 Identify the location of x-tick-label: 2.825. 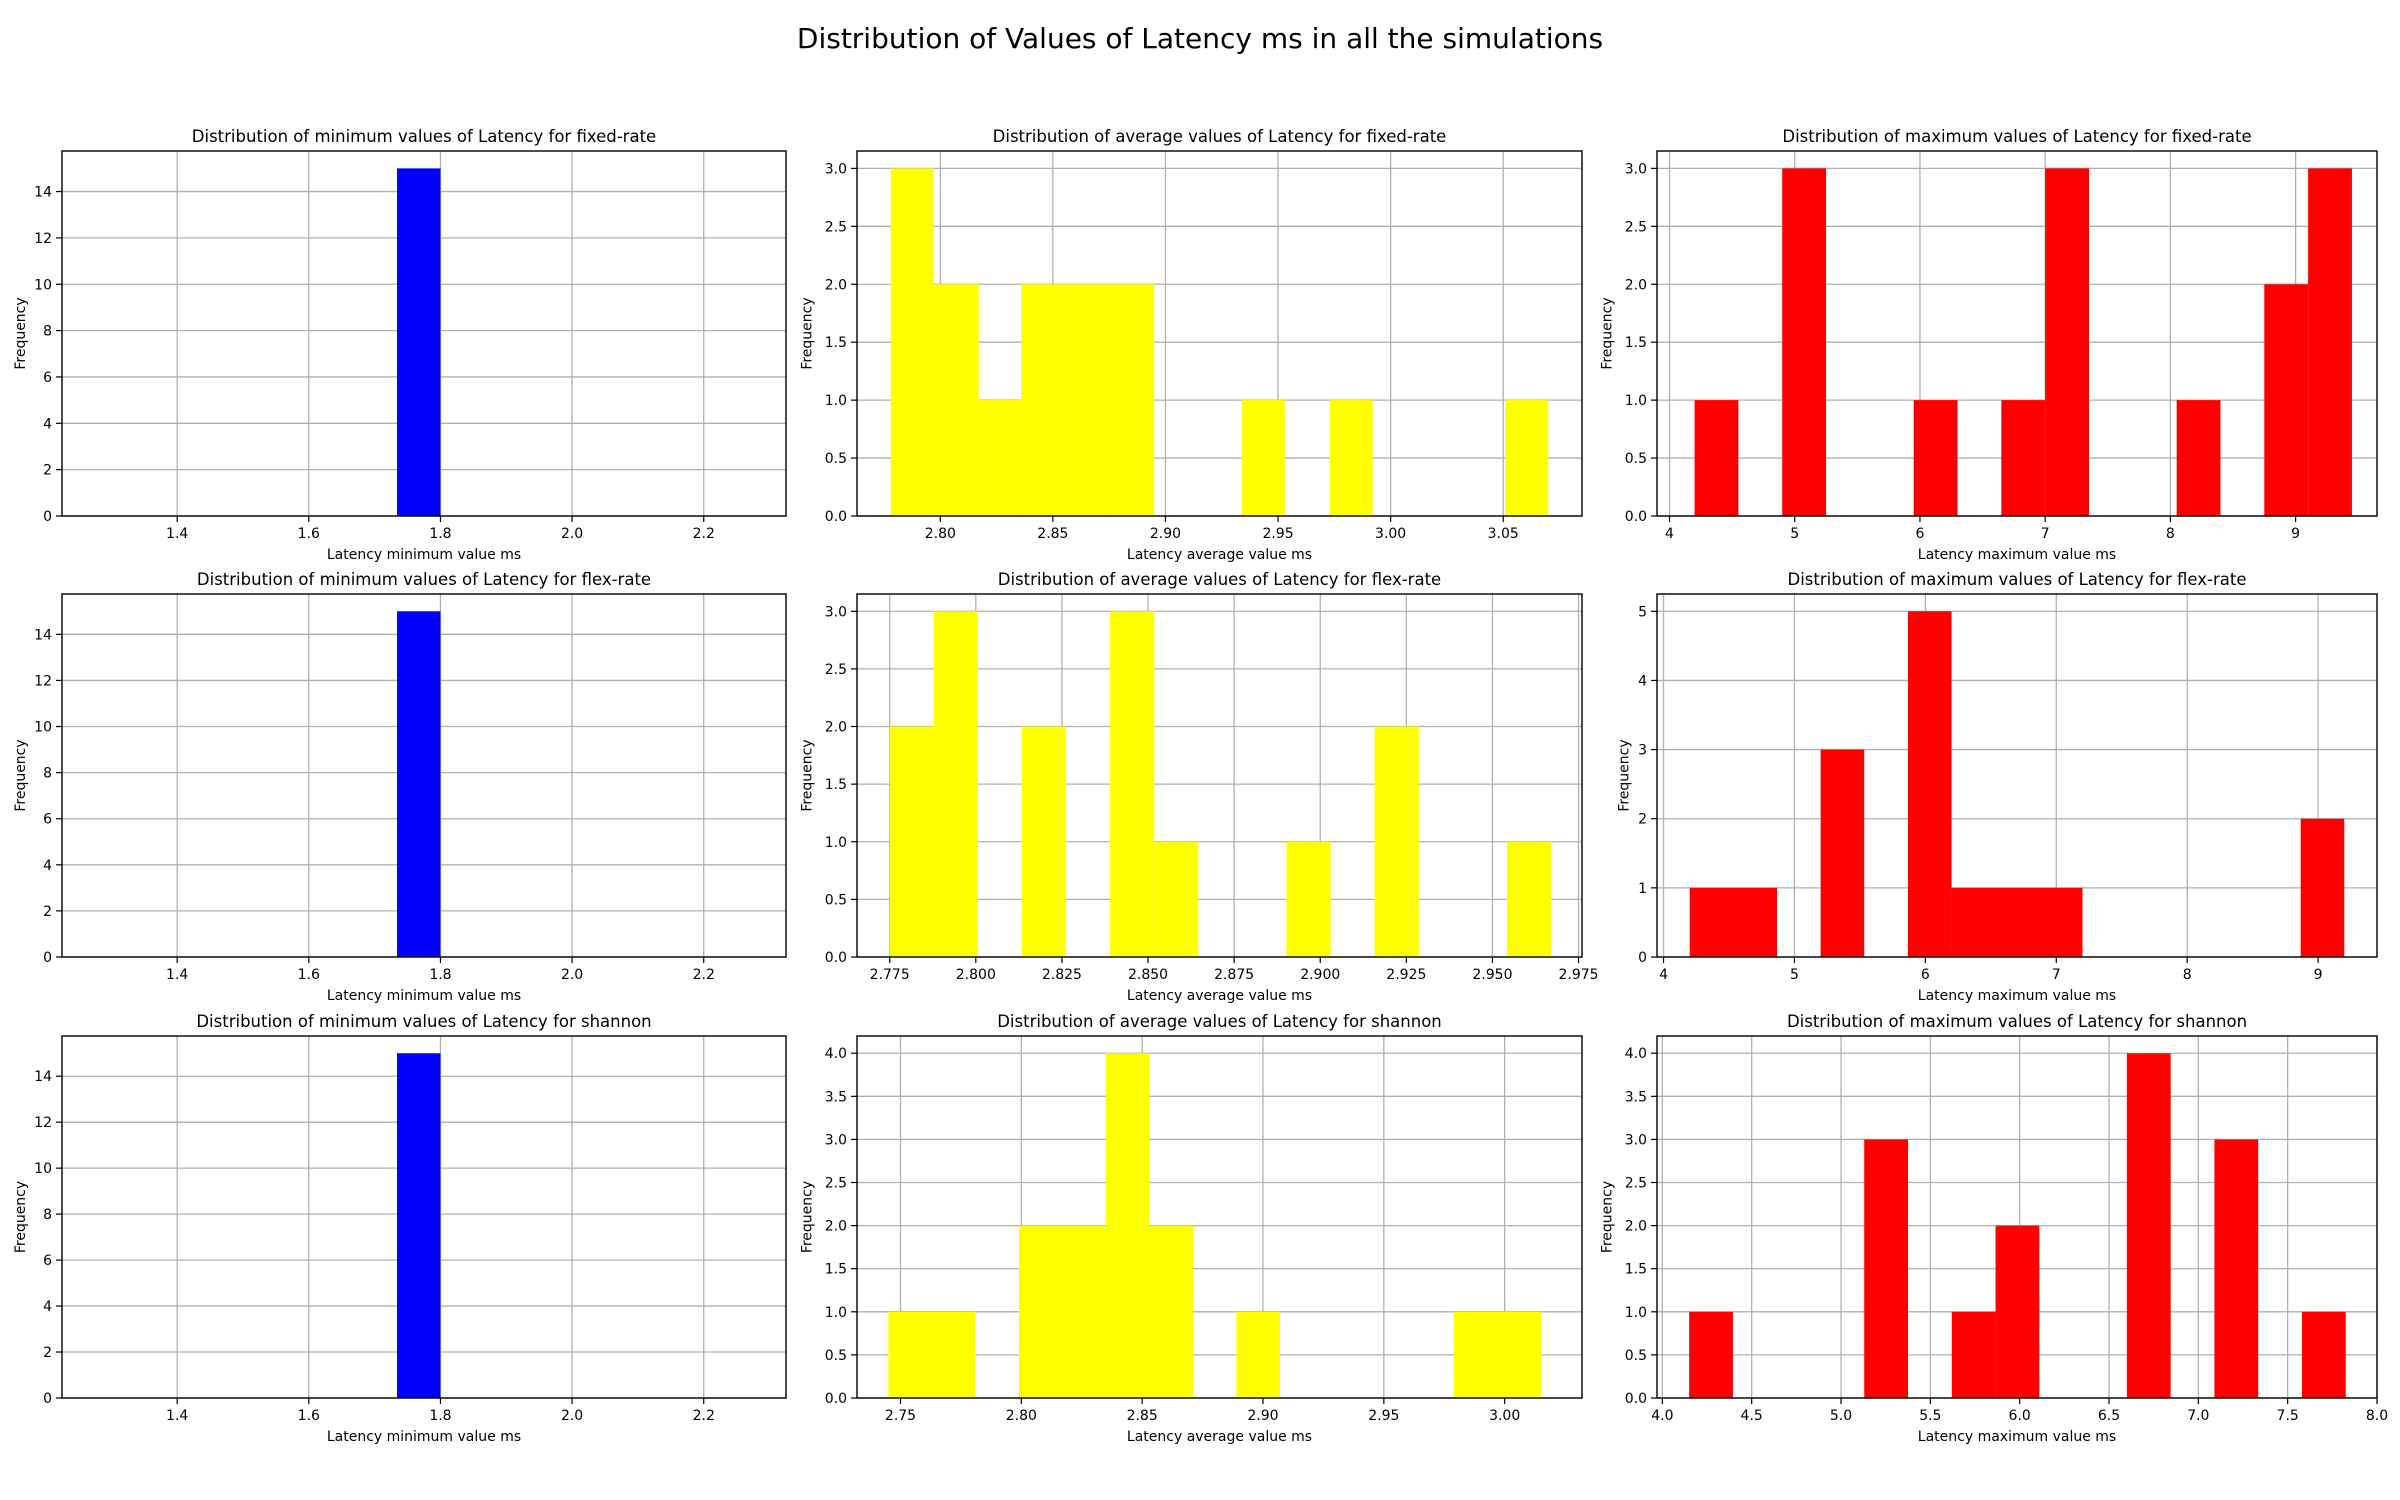
(1062, 975).